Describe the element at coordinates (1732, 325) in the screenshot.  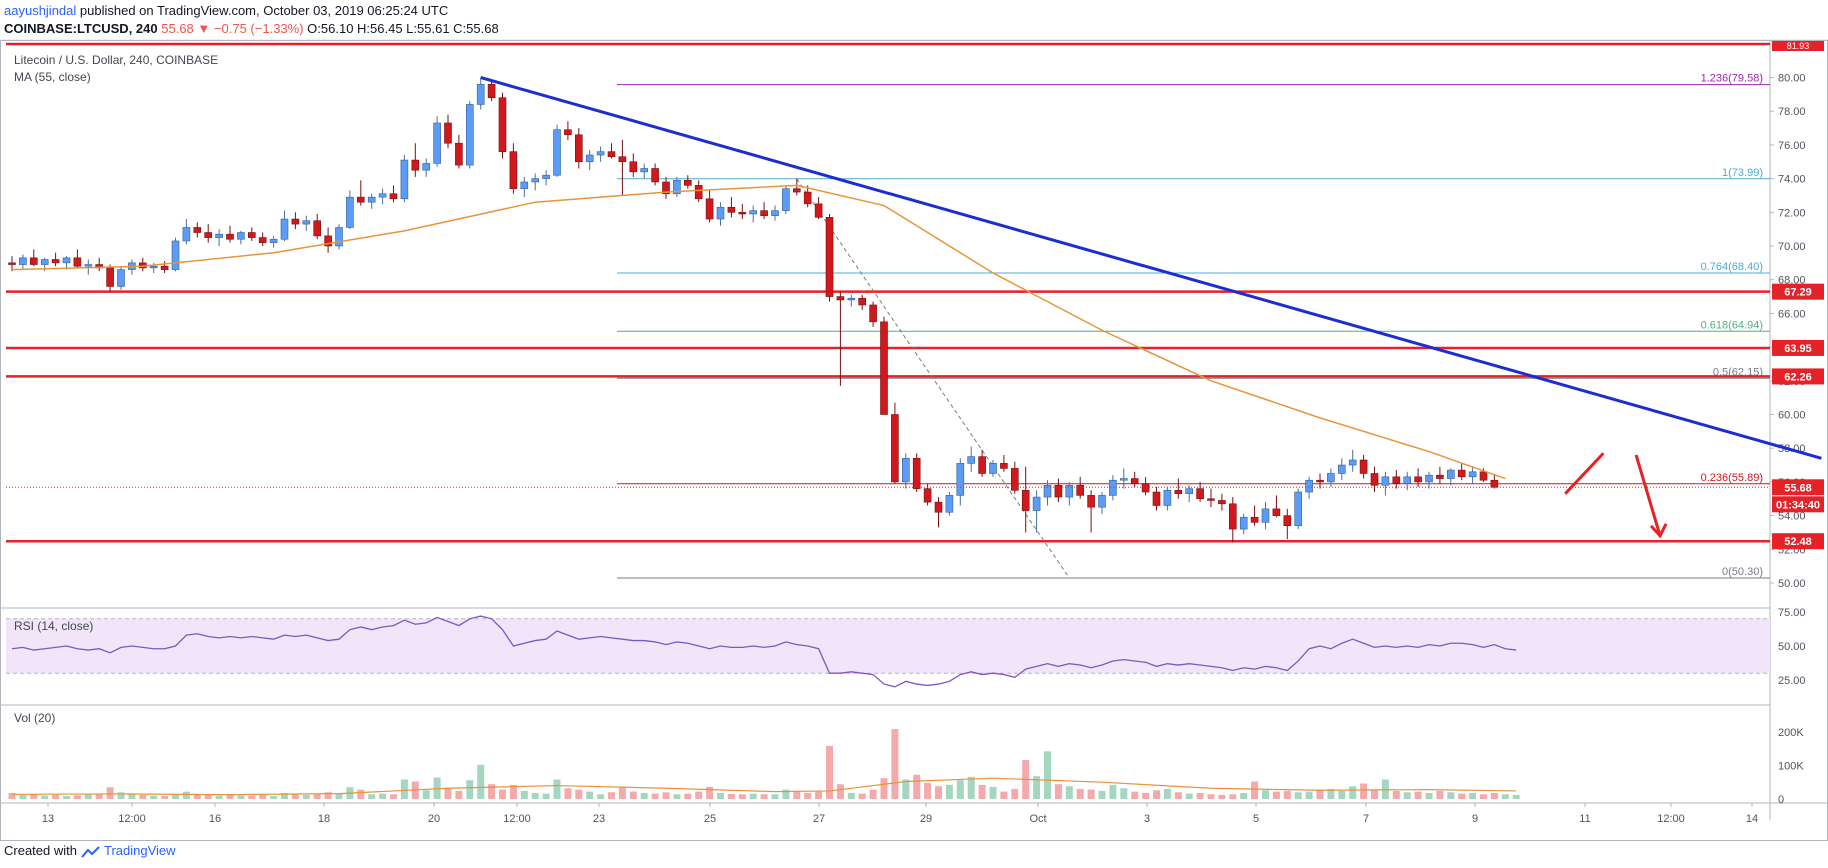
I see `fib-level-label: 0.618(64.94)` at that location.